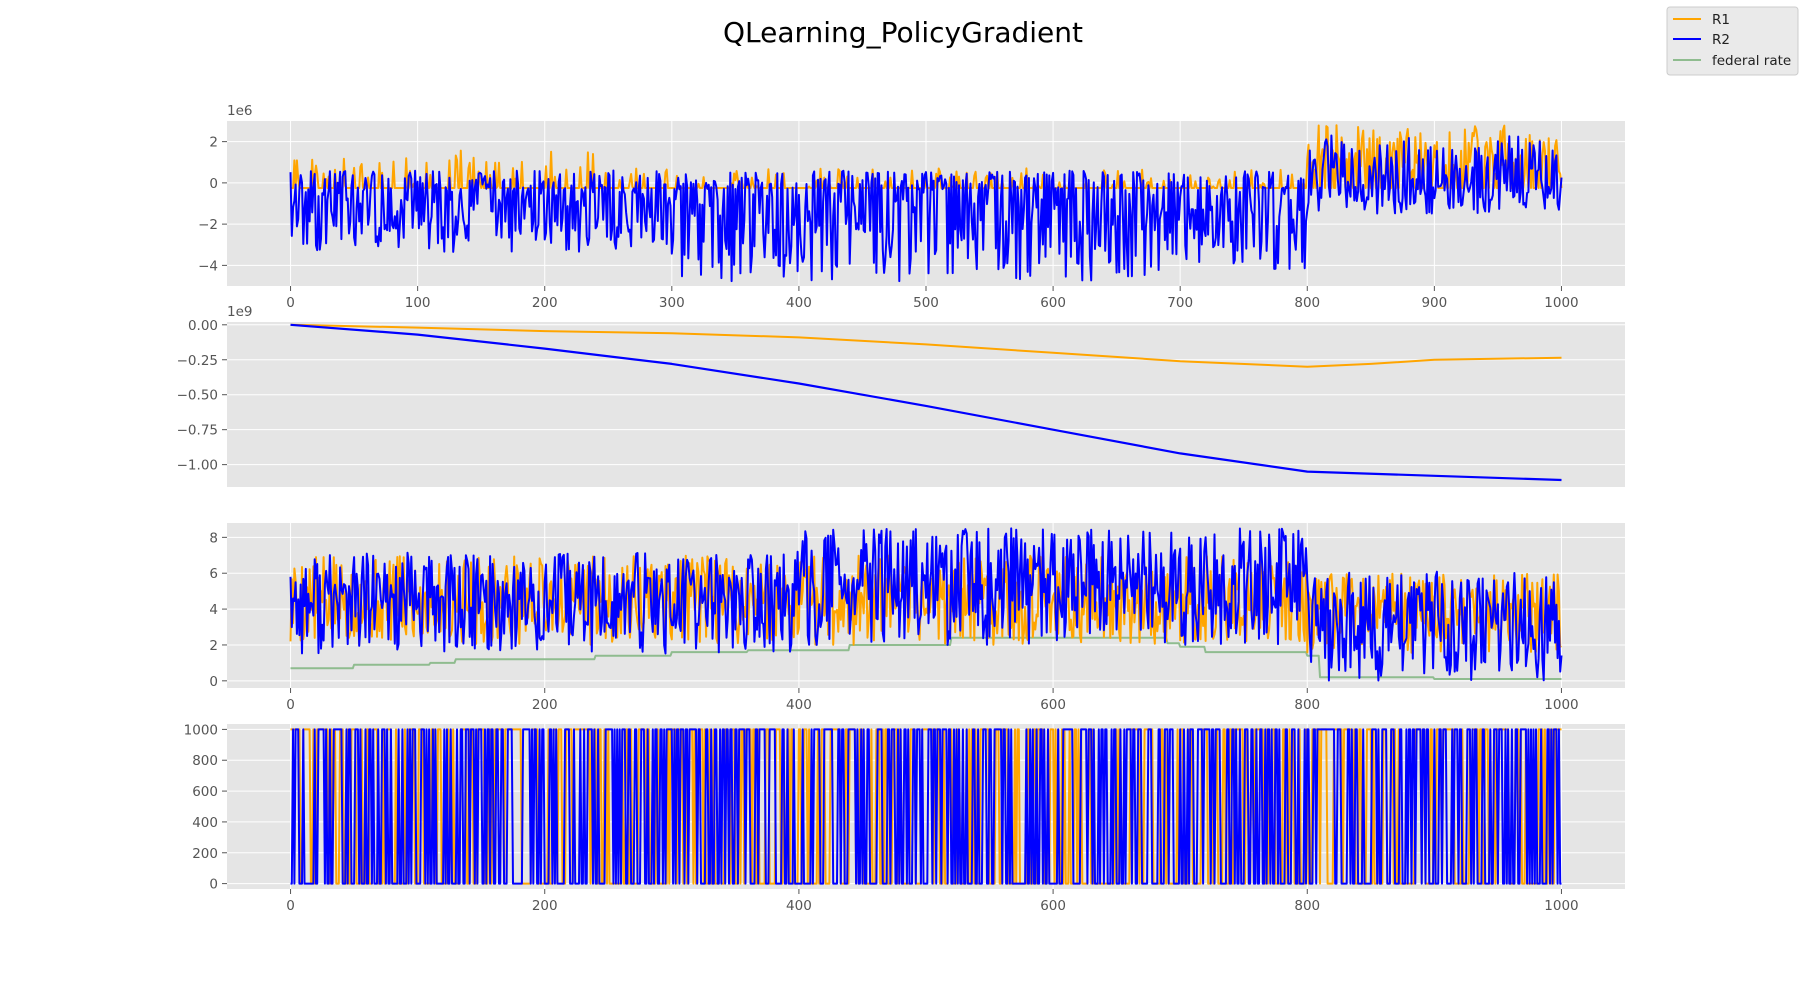  What do you see at coordinates (418, 303) in the screenshot?
I see `x-tick-label: 100` at bounding box center [418, 303].